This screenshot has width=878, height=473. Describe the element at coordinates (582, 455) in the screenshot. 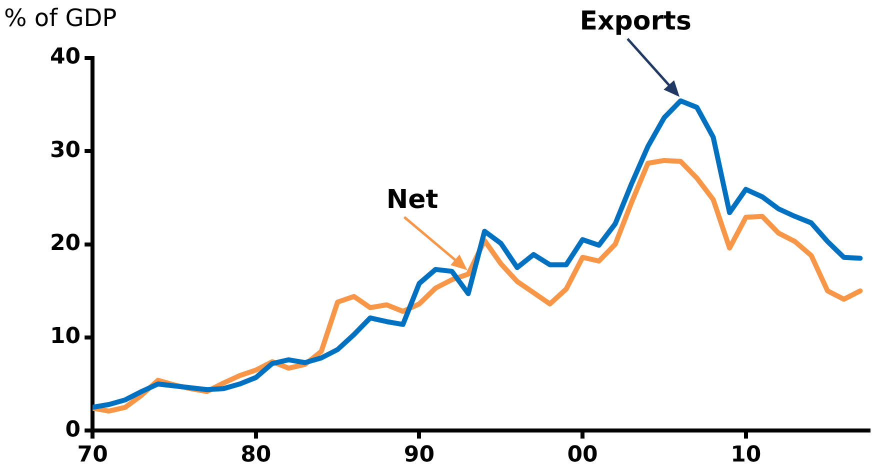

I see `x-tick-label: 00` at that location.